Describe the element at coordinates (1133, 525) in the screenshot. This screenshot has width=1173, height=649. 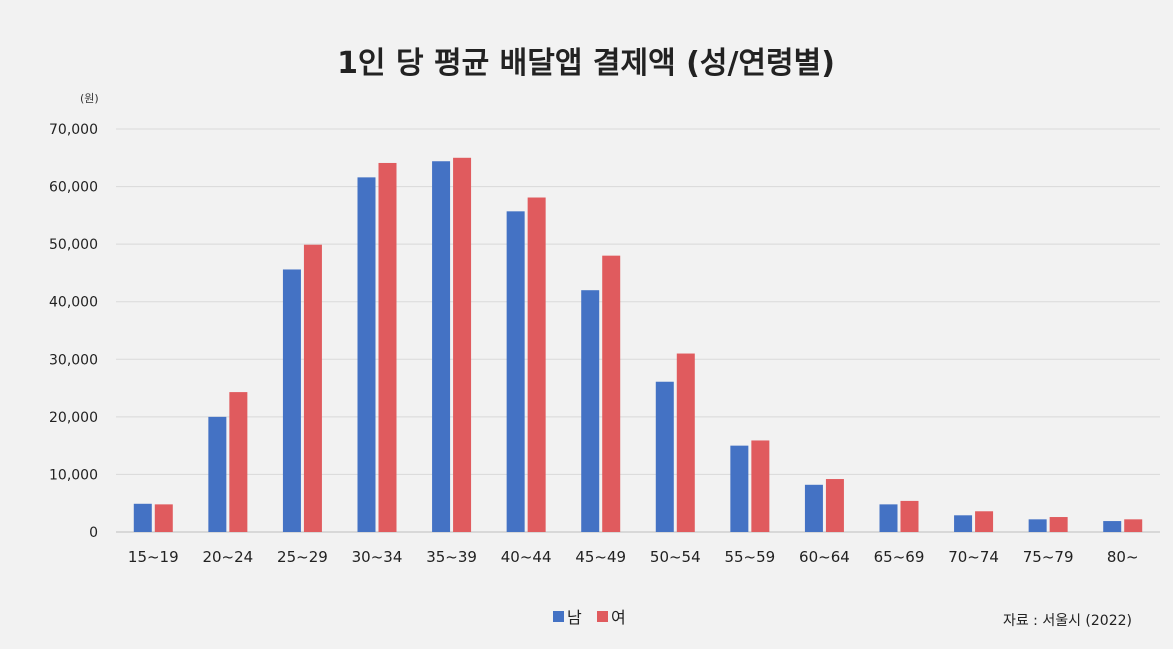
I see `bar-female-80~` at that location.